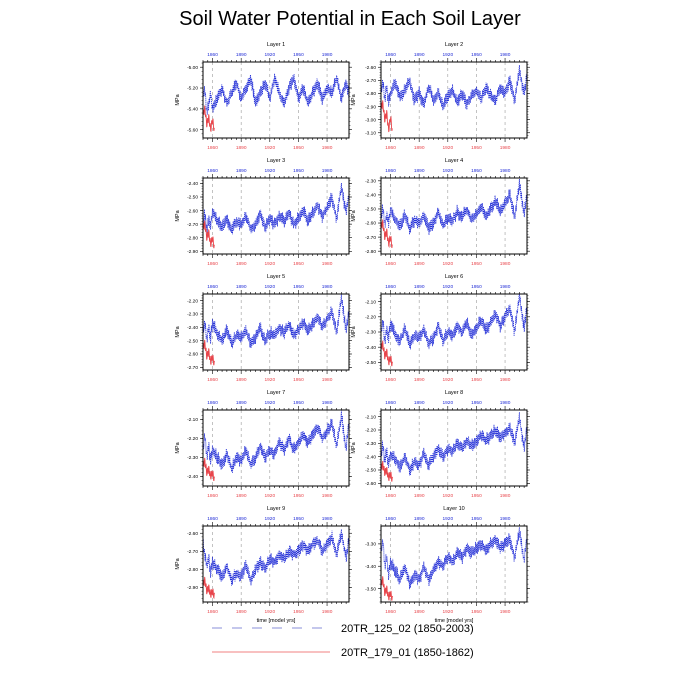 The width and height of the screenshot is (700, 700). What do you see at coordinates (192, 439) in the screenshot?
I see `y-tick-label: -2.20` at bounding box center [192, 439].